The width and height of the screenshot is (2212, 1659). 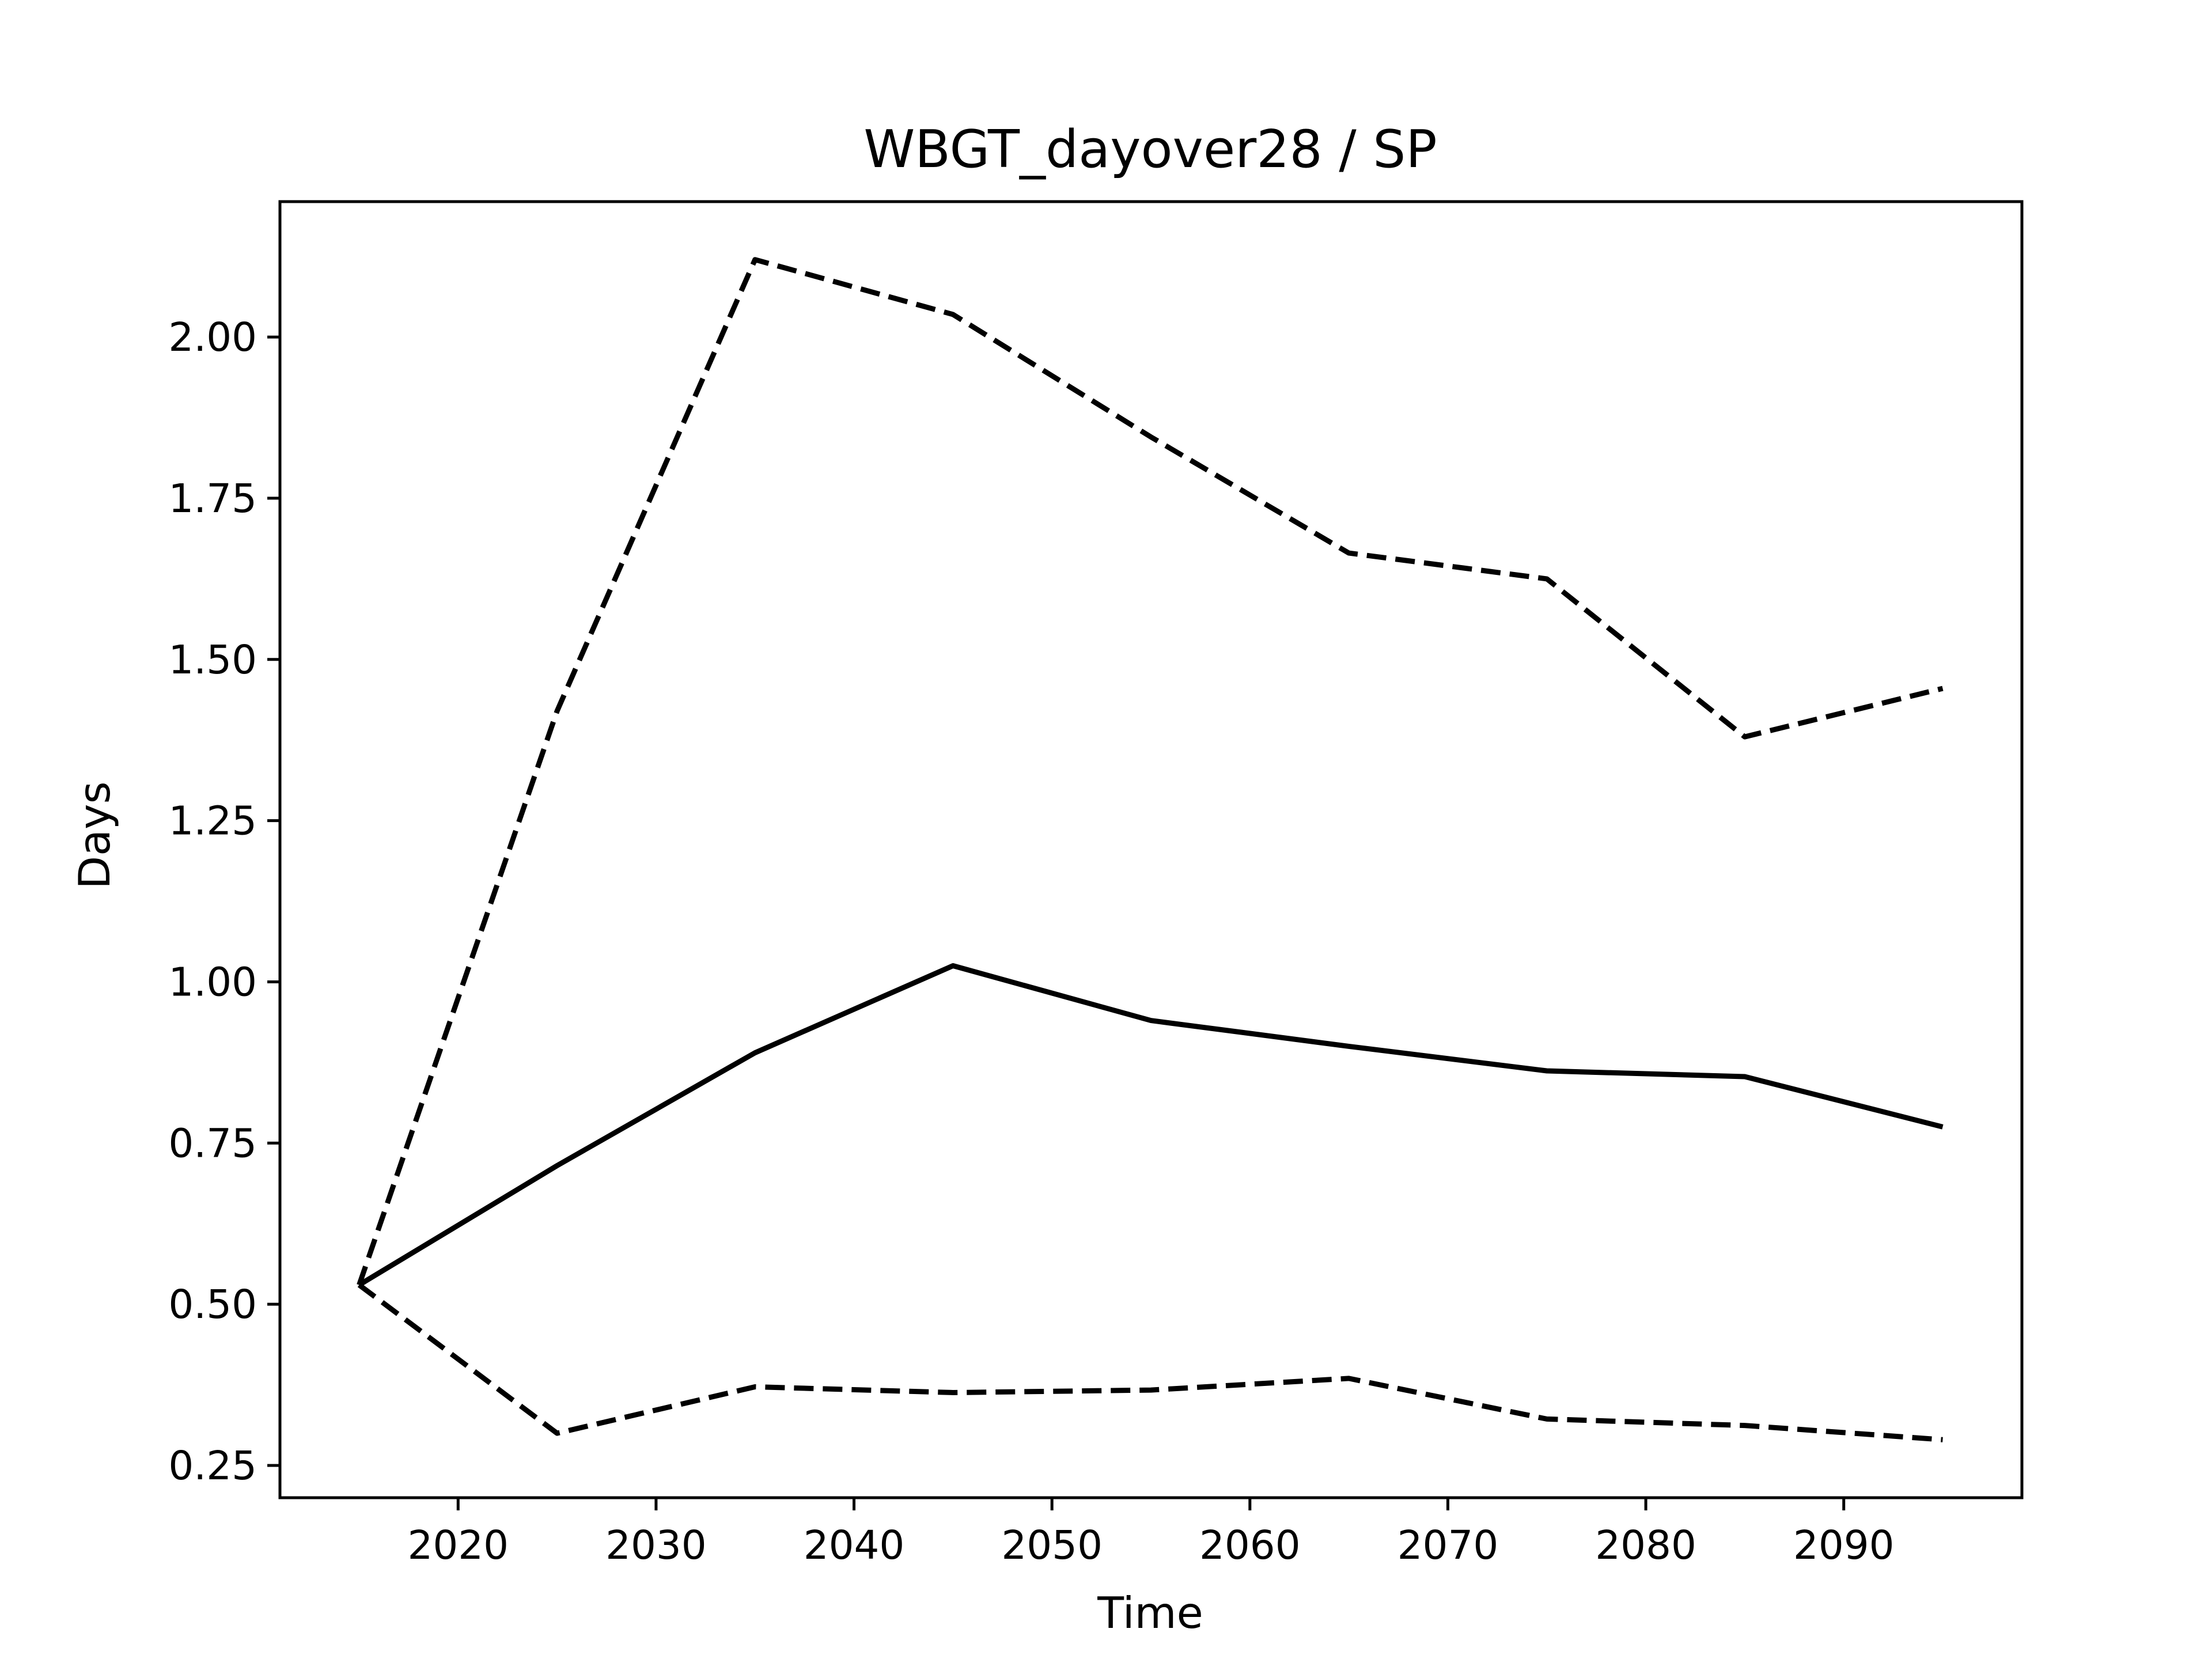 What do you see at coordinates (212, 338) in the screenshot?
I see `y-tick-label: 2.00` at bounding box center [212, 338].